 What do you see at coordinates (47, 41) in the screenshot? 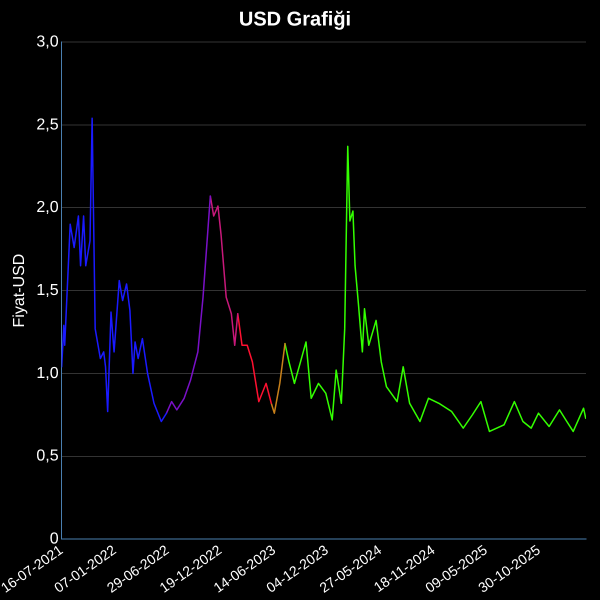
I see `y-tick-label: 3,0` at bounding box center [47, 41].